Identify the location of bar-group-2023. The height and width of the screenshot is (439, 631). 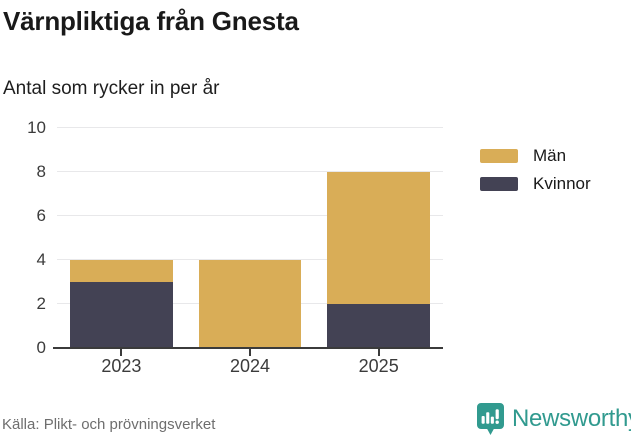
(121, 242).